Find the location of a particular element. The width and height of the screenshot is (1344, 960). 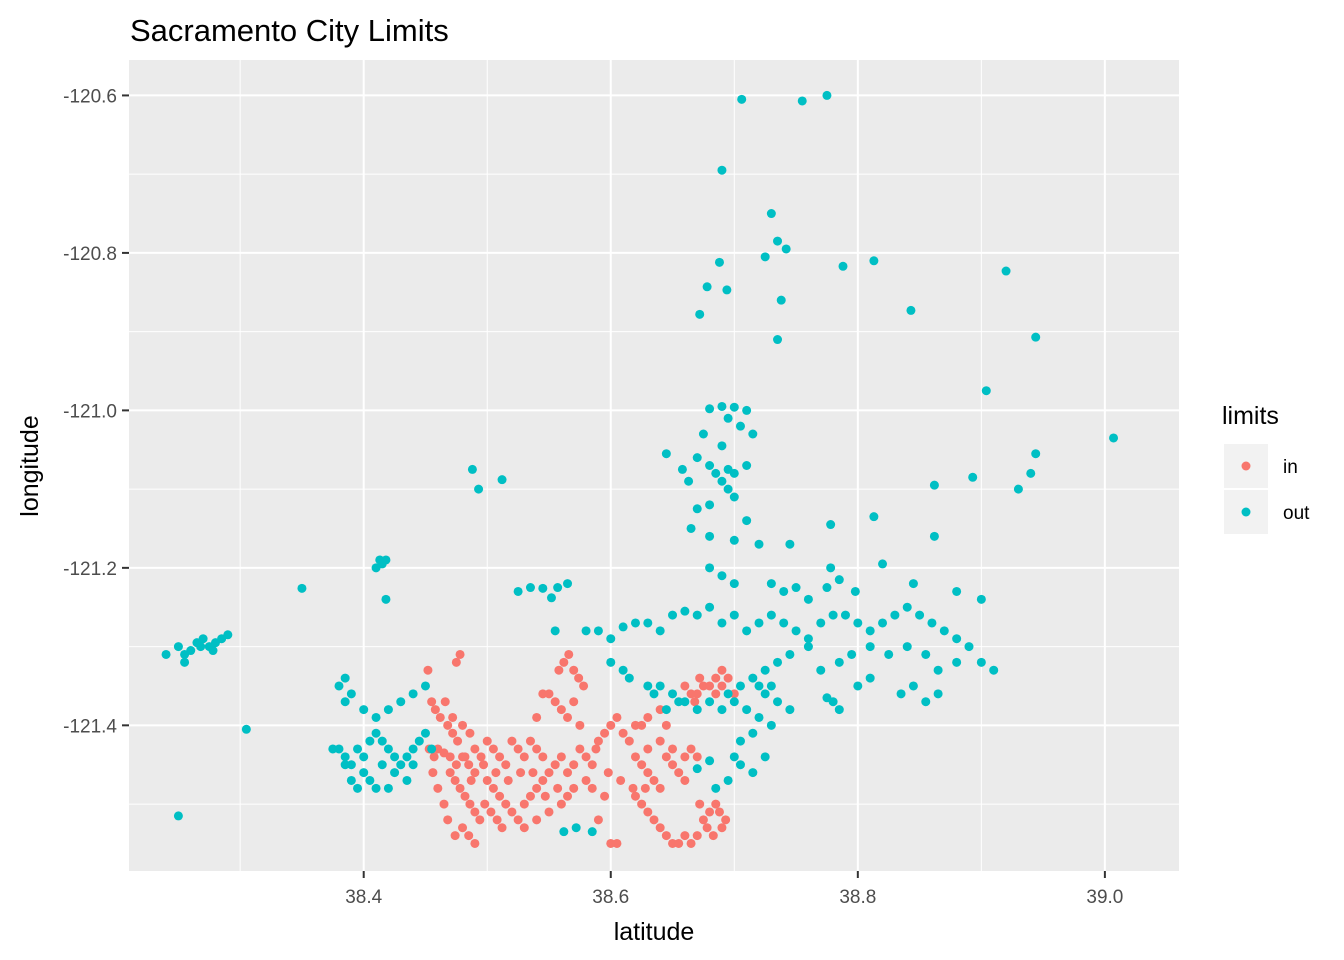

legend-title: limits is located at coordinates (1250, 416).